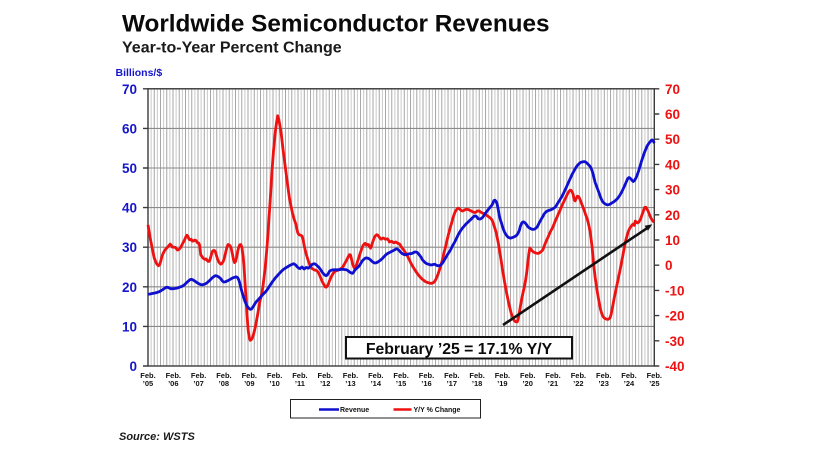 The height and width of the screenshot is (460, 830). I want to click on svg-text: ’05, so click(148, 383).